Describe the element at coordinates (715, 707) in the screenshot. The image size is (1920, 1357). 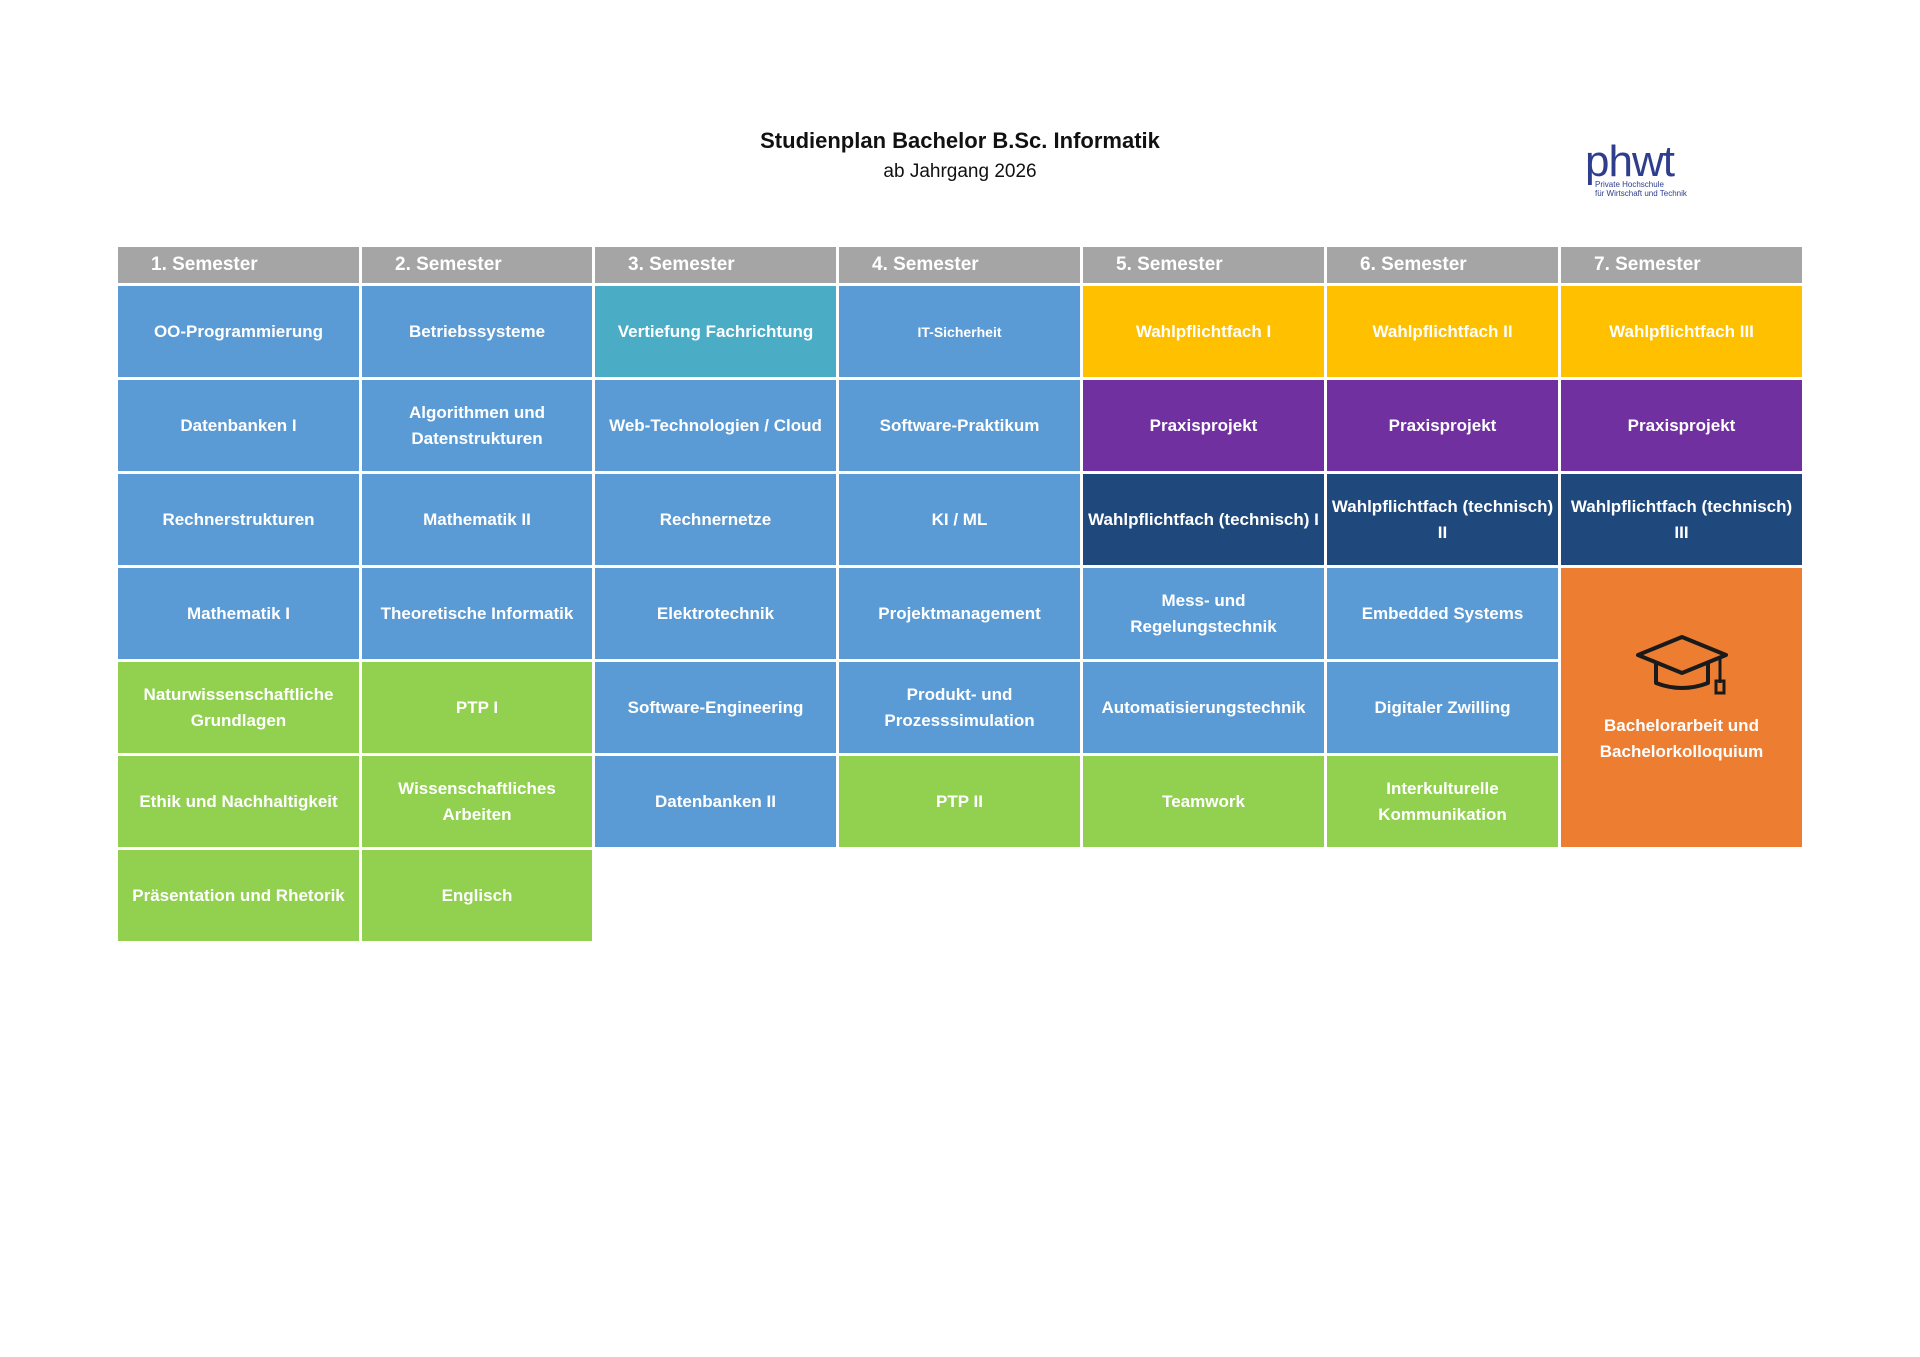
I see `module-cell: Software-Engineering` at that location.